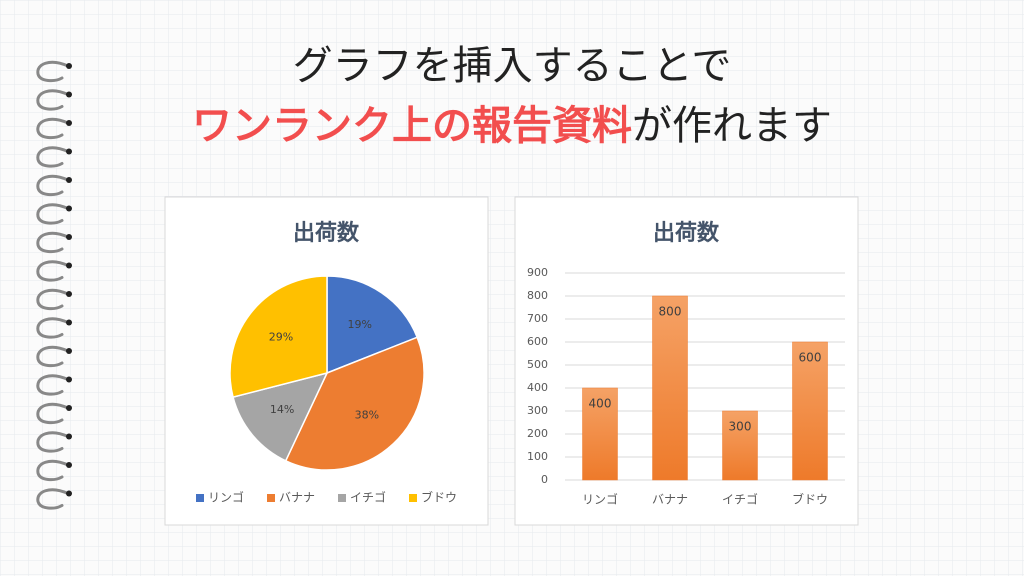 This screenshot has width=1024, height=576. What do you see at coordinates (439, 497) in the screenshot?
I see `legend-label: ブドウ` at bounding box center [439, 497].